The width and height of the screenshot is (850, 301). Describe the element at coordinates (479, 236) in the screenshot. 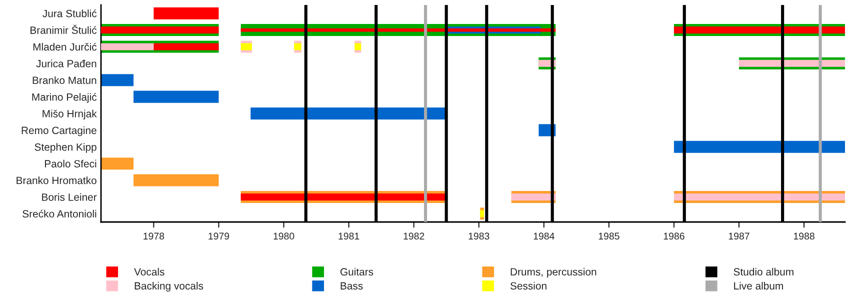

I see `x-tick-label: 1983` at that location.